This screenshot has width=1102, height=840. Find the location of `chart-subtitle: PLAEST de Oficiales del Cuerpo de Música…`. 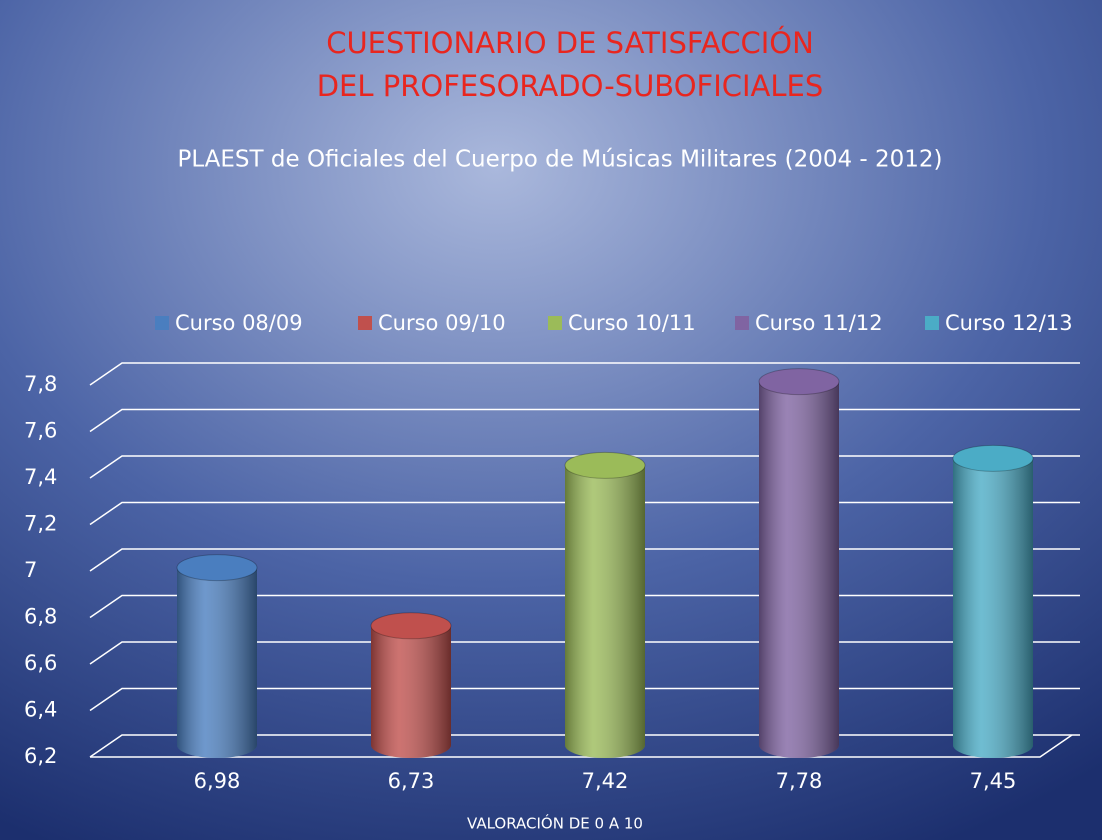

chart-subtitle: PLAEST de Oficiales del Cuerpo de Música… is located at coordinates (559, 160).